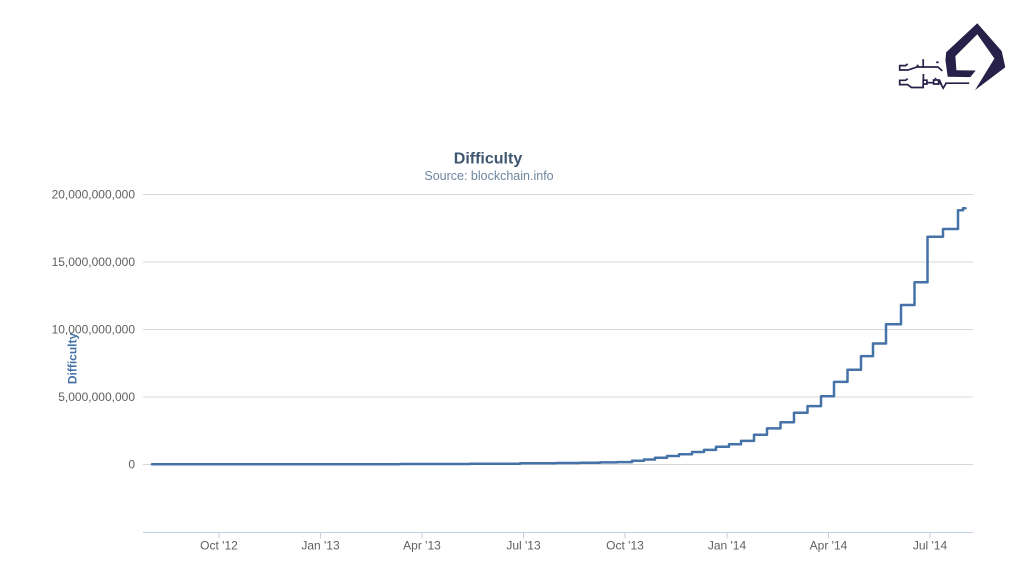  What do you see at coordinates (94, 195) in the screenshot?
I see `svg-text: 20,000,000,000` at bounding box center [94, 195].